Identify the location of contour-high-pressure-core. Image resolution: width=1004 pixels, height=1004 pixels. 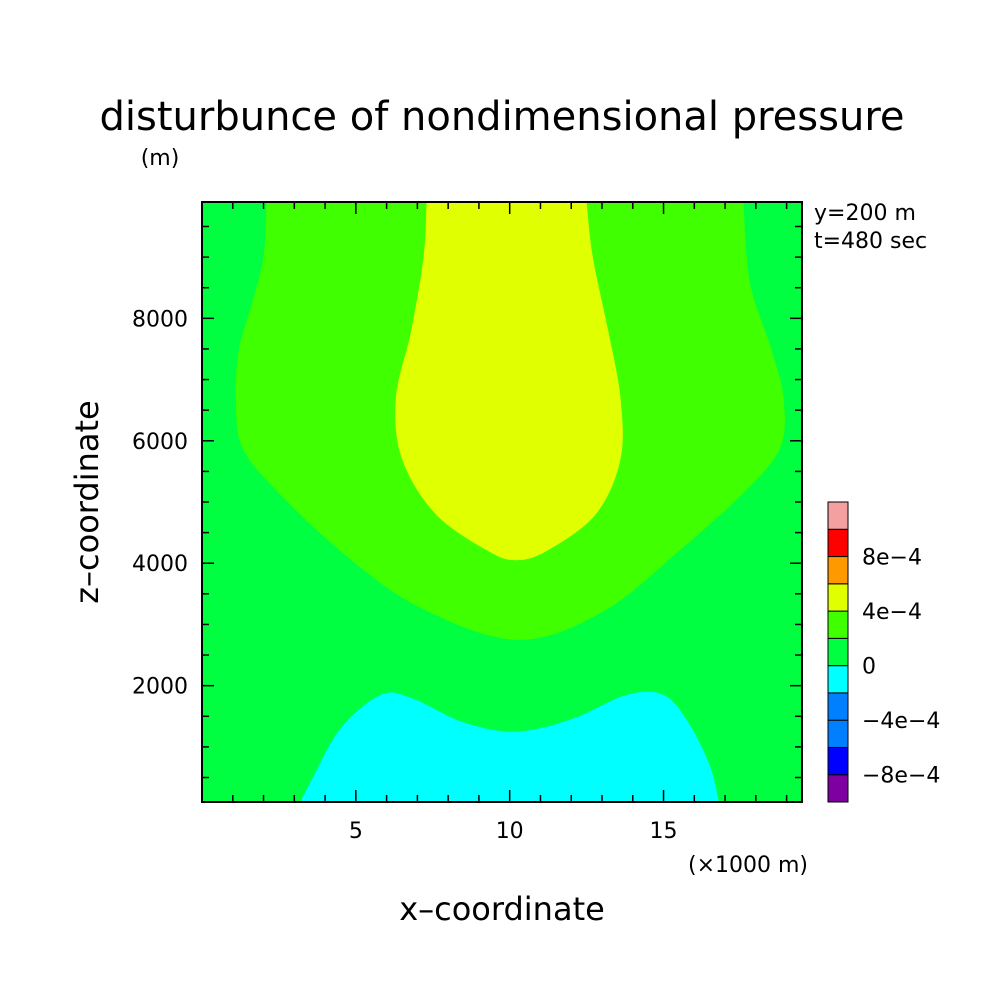
(509, 381).